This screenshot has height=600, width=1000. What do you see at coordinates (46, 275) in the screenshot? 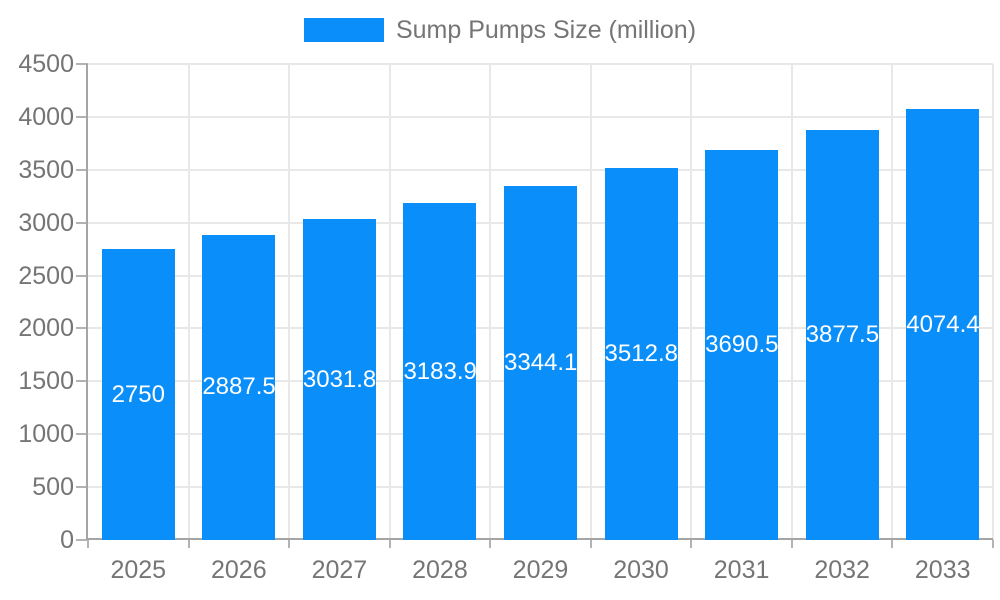
I see `y-tick-label: 2500` at bounding box center [46, 275].